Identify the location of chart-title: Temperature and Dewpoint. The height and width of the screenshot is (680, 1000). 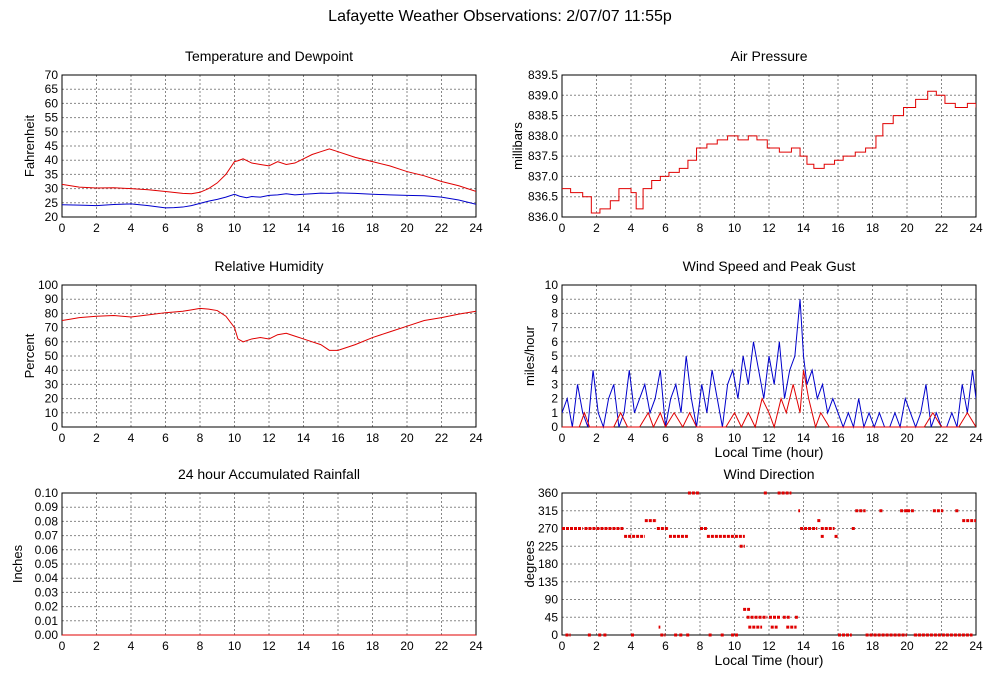
(269, 56).